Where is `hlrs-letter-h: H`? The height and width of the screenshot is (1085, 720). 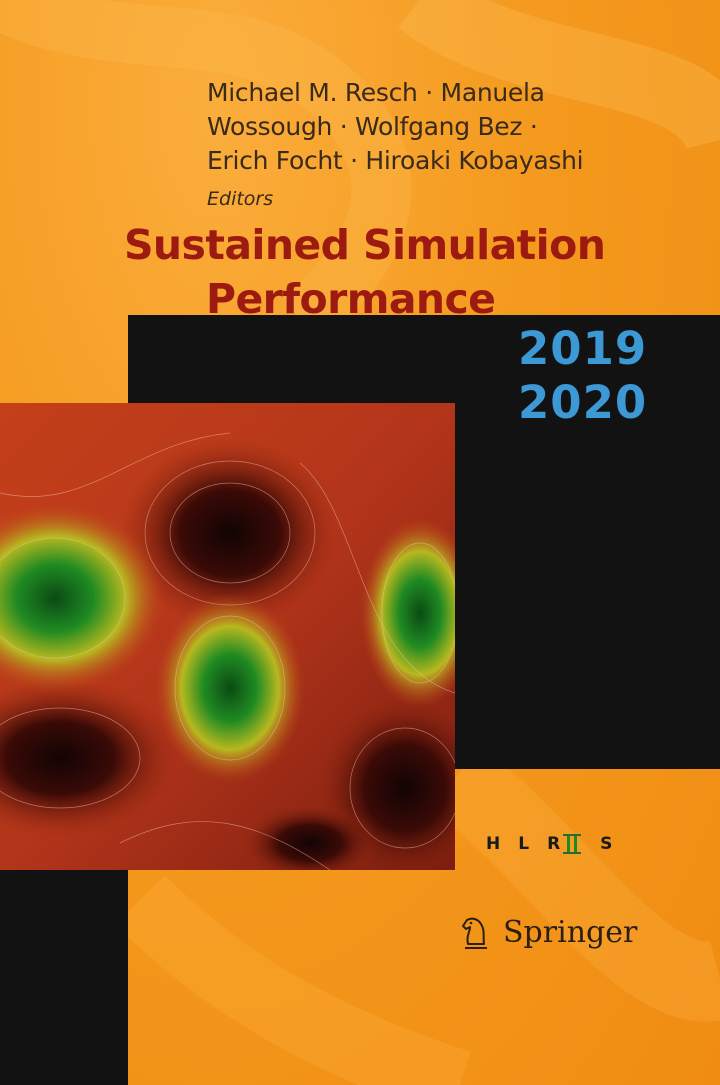 hlrs-letter-h: H is located at coordinates (493, 844).